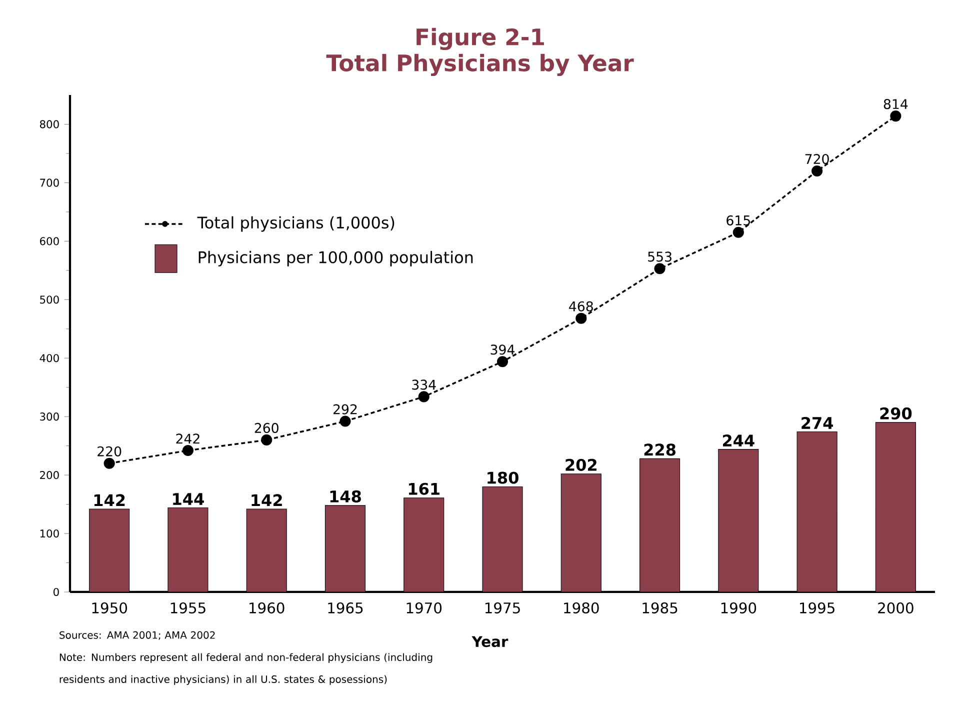 Image resolution: width=964 pixels, height=727 pixels. Describe the element at coordinates (817, 159) in the screenshot. I see `data-label: 720` at that location.